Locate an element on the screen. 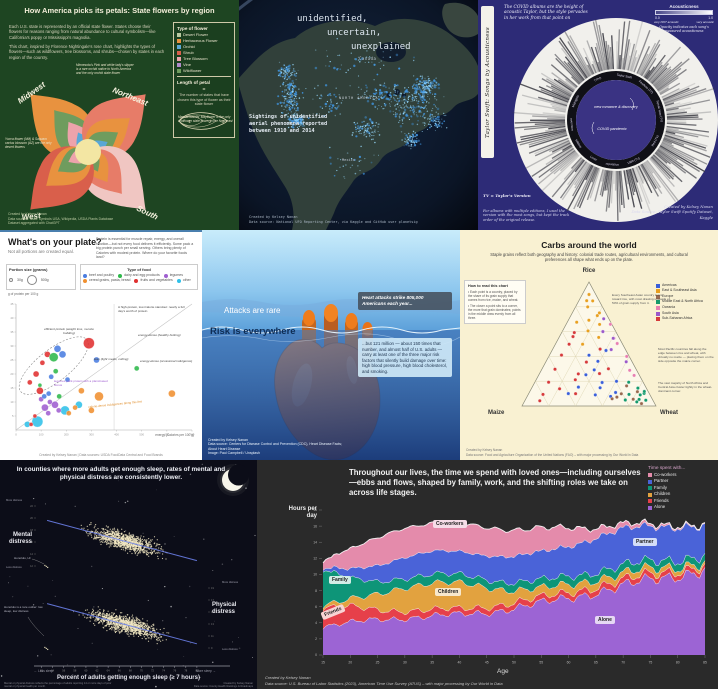  scale-label-left: very NOT acoustic is located at coordinates (666, 22).